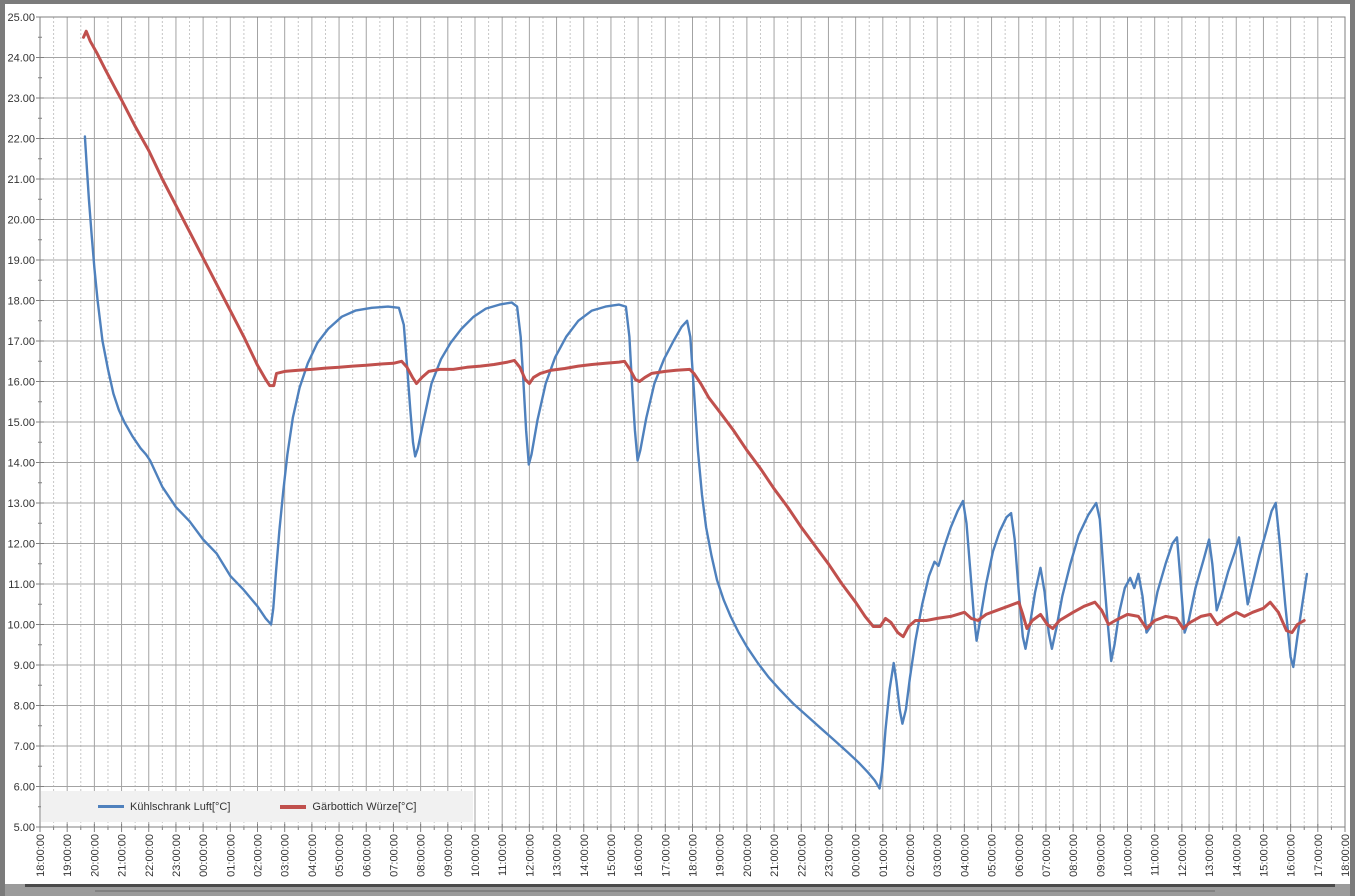  Describe the element at coordinates (21, 383) in the screenshot. I see `svg-text: 16.00` at that location.